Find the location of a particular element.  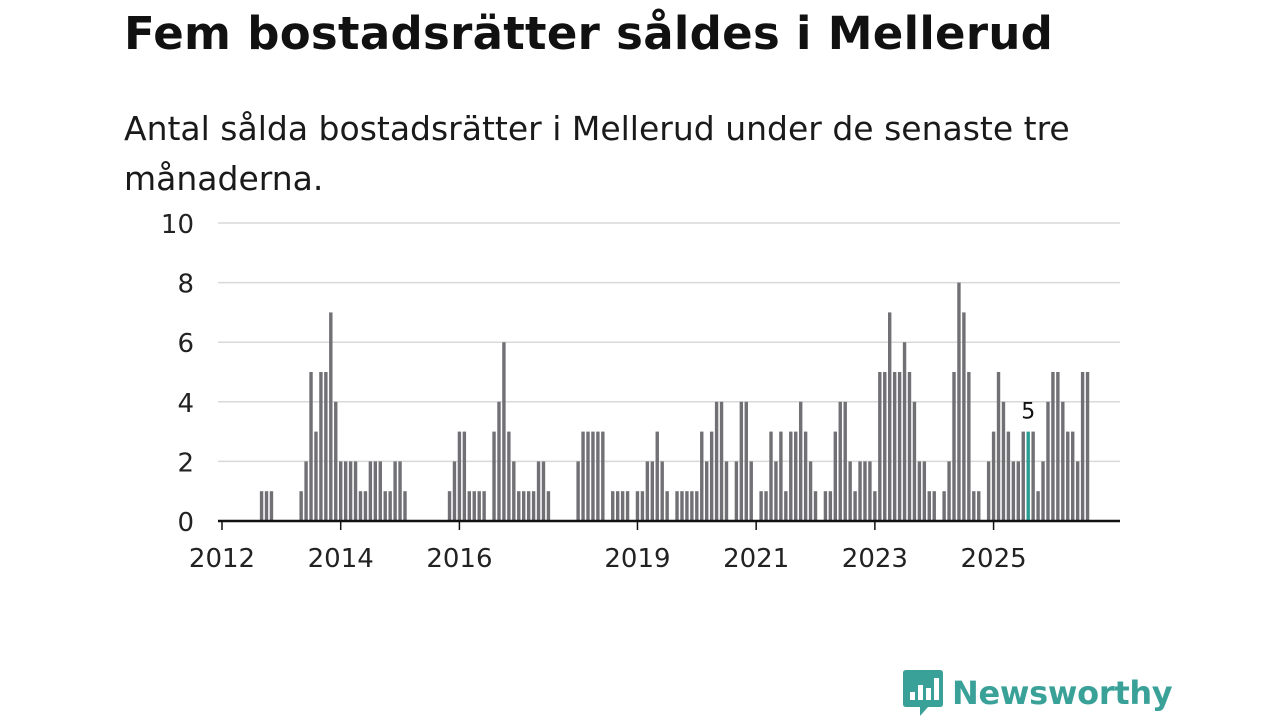

newsworthy-chart-bubble-icon is located at coordinates (923, 693).